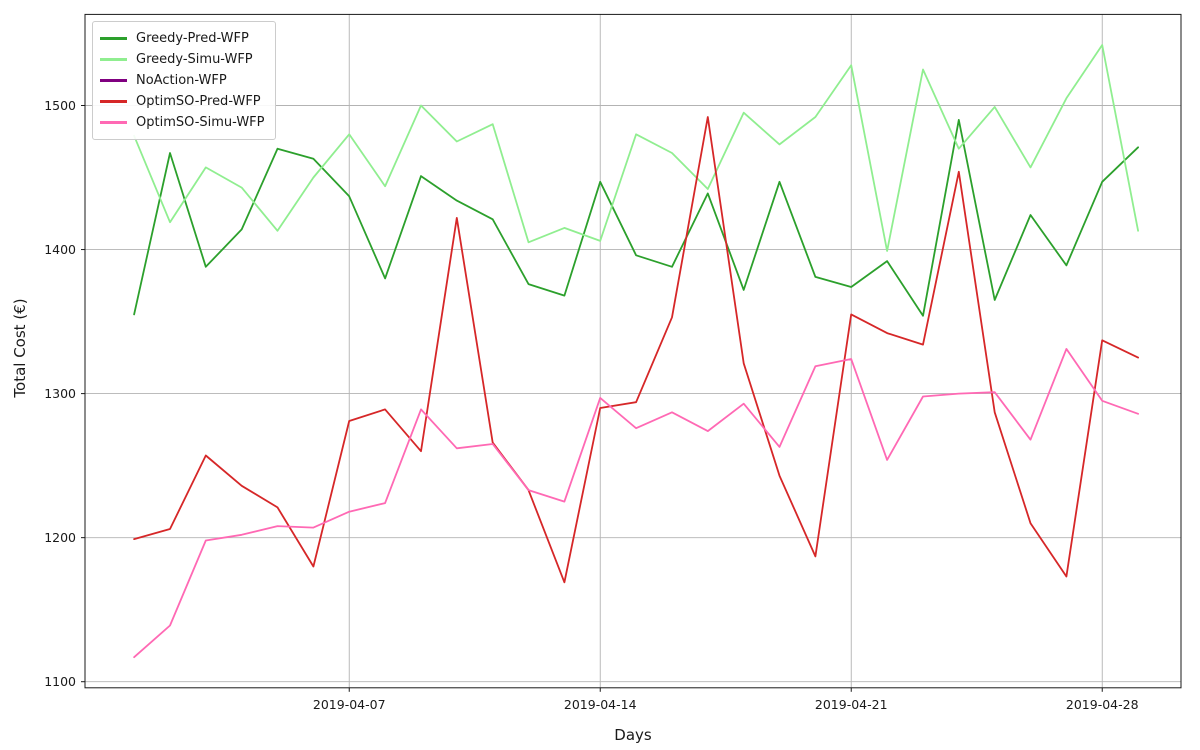  I want to click on legend-label: Greedy-Simu-WFP, so click(194, 59).